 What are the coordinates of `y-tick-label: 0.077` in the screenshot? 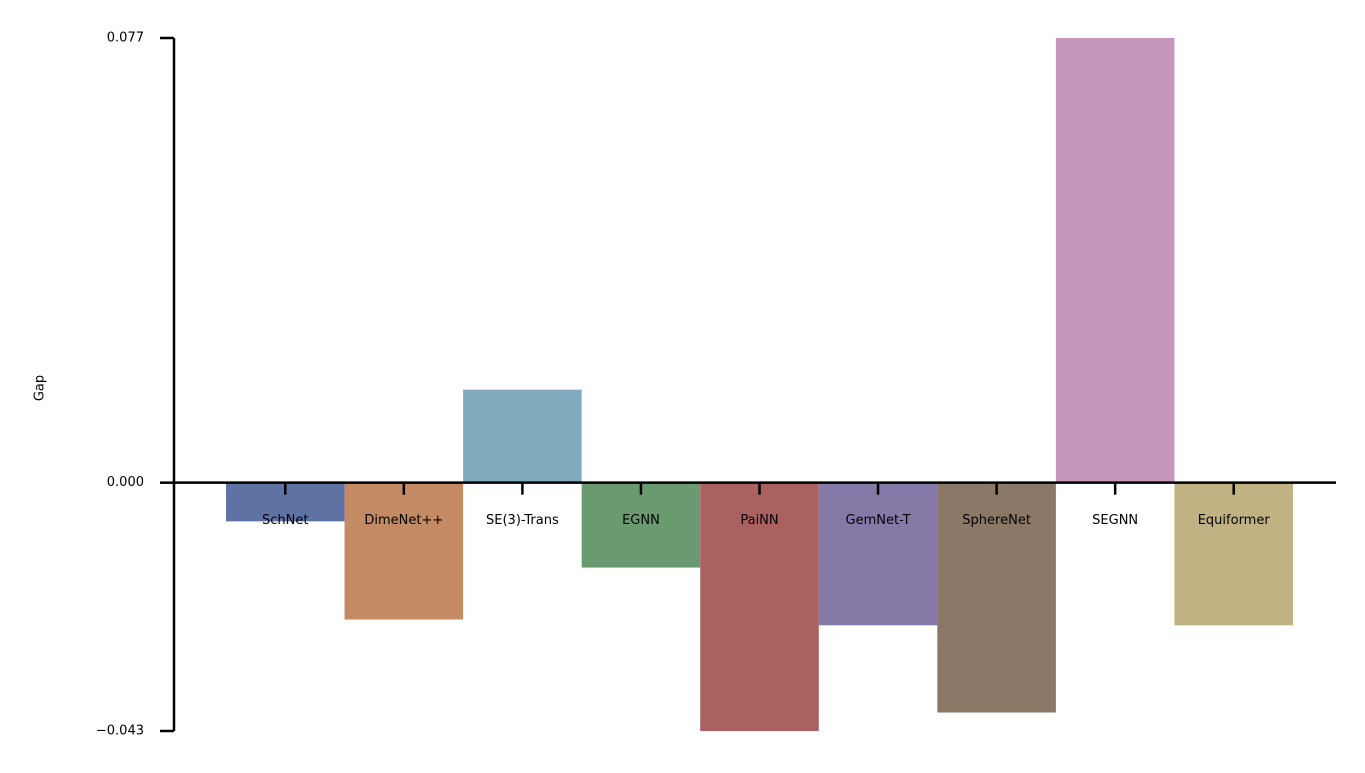 It's located at (125, 38).